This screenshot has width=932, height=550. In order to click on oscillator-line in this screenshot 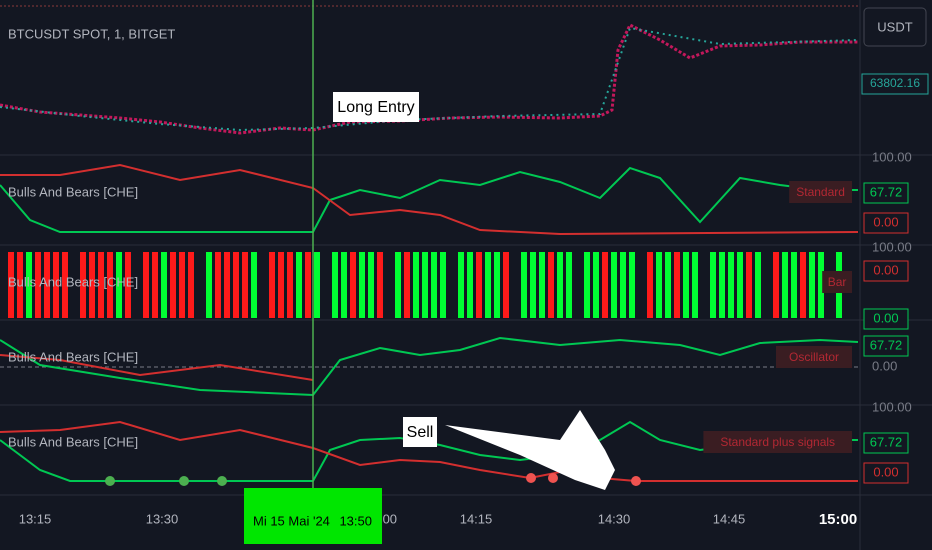, I will do `click(429, 366)`.